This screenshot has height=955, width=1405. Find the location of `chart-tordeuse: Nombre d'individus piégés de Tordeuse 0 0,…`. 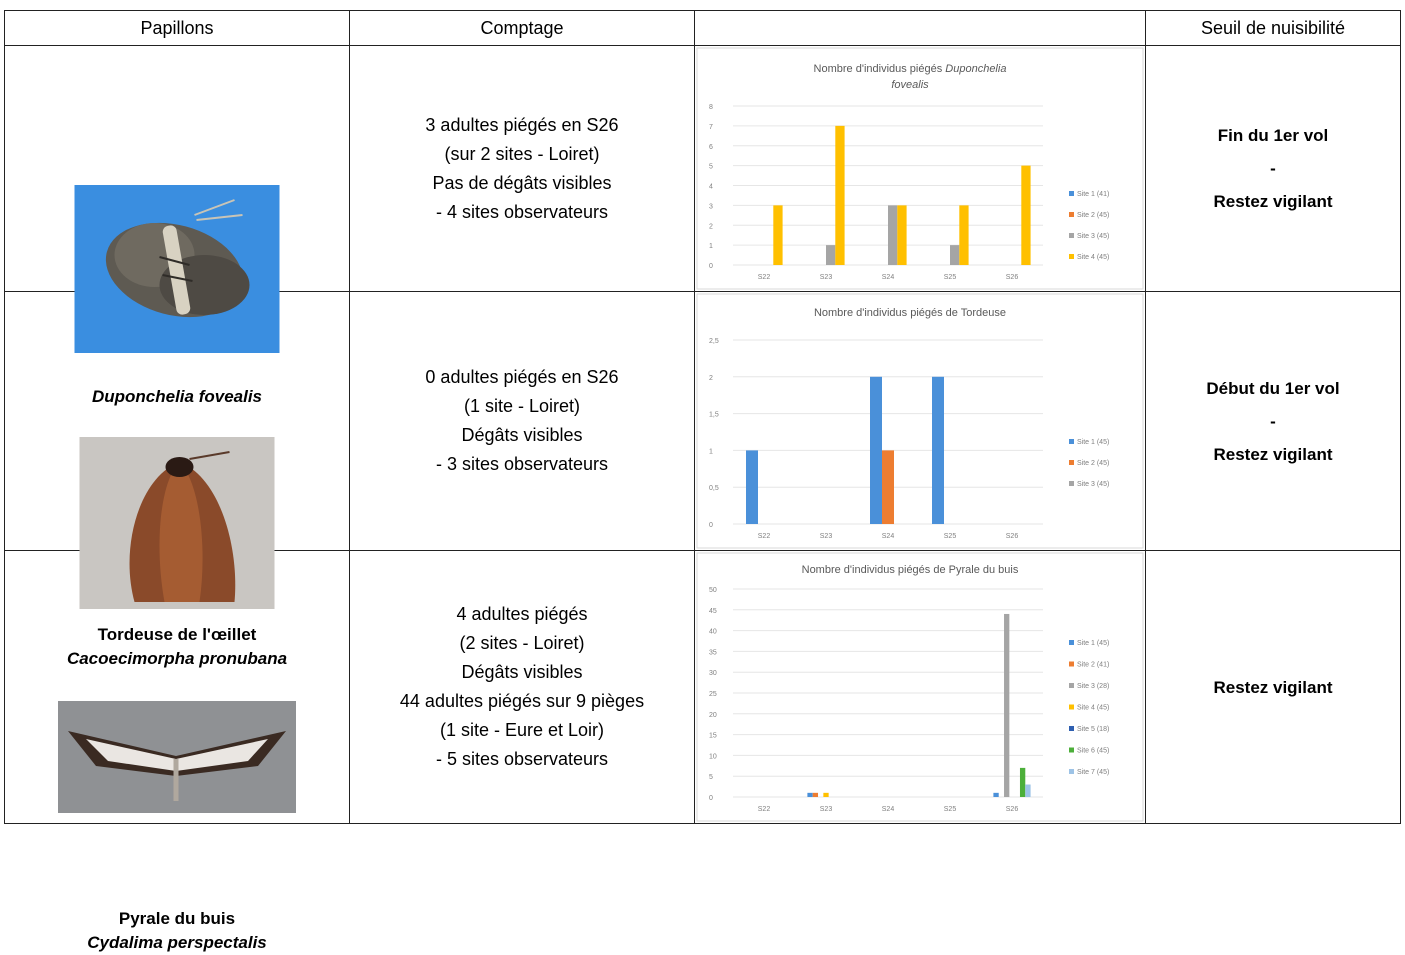

chart-tordeuse: Nombre d'individus piégés de Tordeuse 0 0,… is located at coordinates (920, 421).